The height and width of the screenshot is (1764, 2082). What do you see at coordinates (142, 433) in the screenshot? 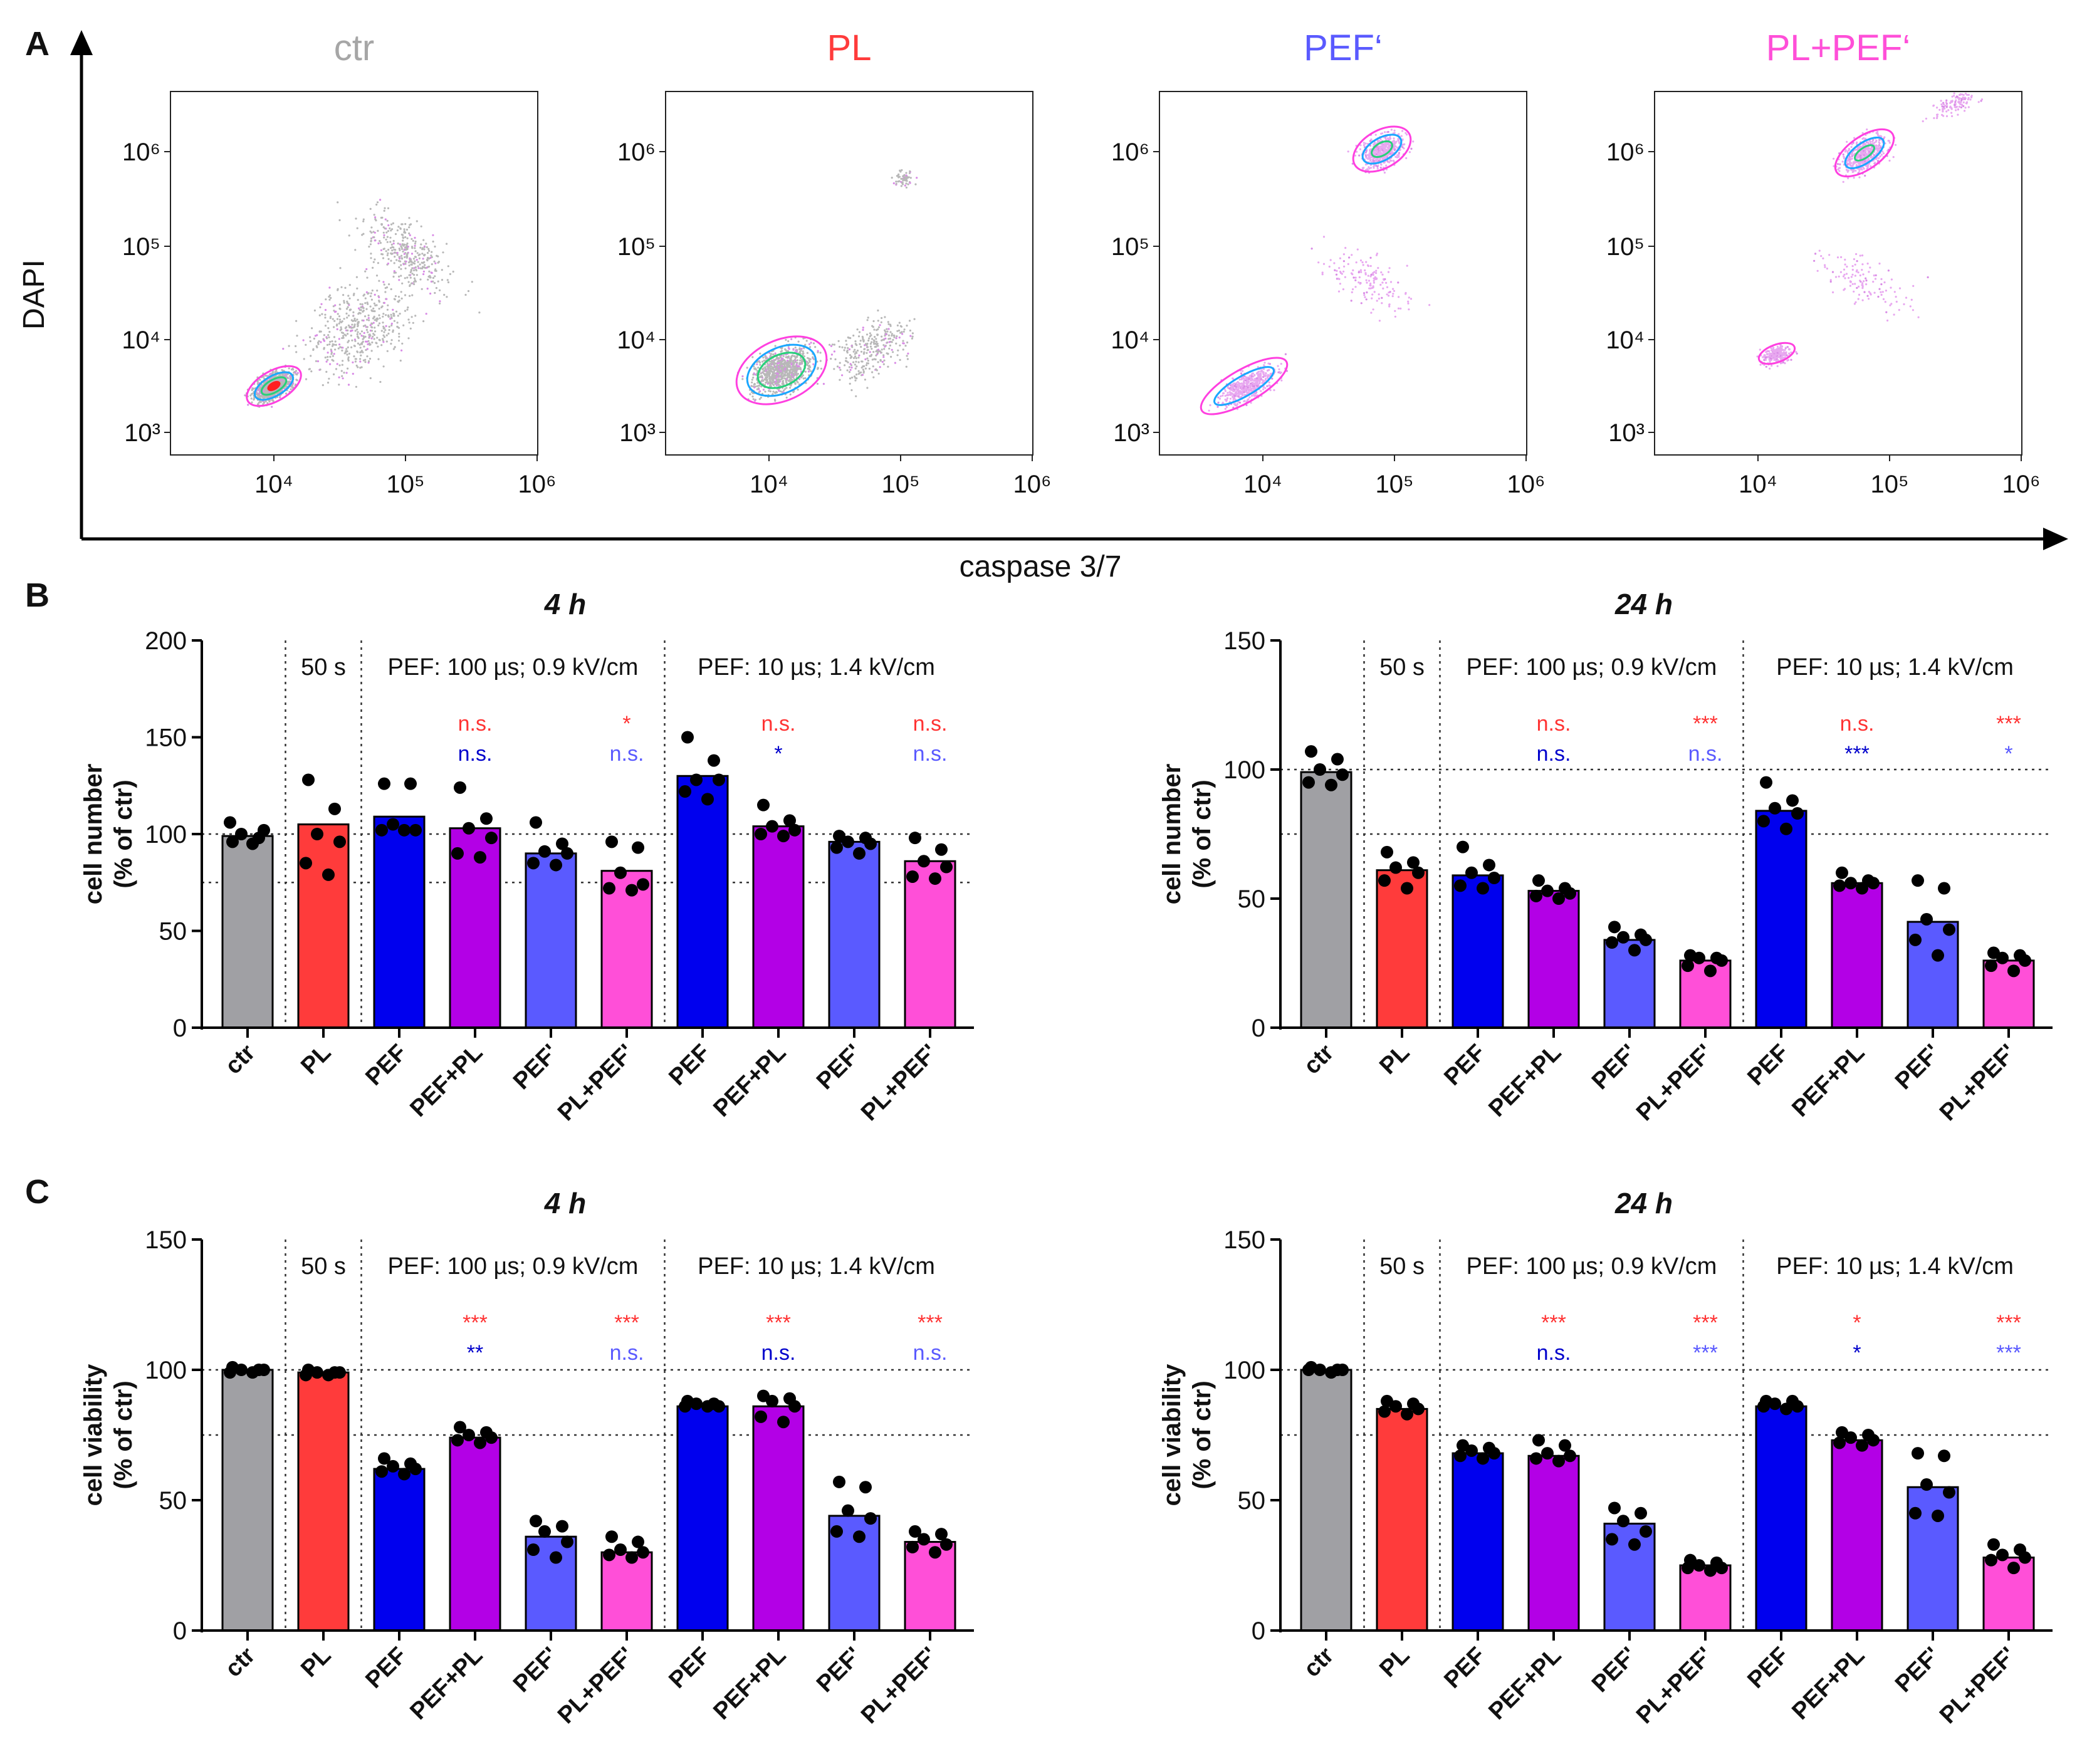
I see `flow-y-tick-label: 10³` at bounding box center [142, 433].